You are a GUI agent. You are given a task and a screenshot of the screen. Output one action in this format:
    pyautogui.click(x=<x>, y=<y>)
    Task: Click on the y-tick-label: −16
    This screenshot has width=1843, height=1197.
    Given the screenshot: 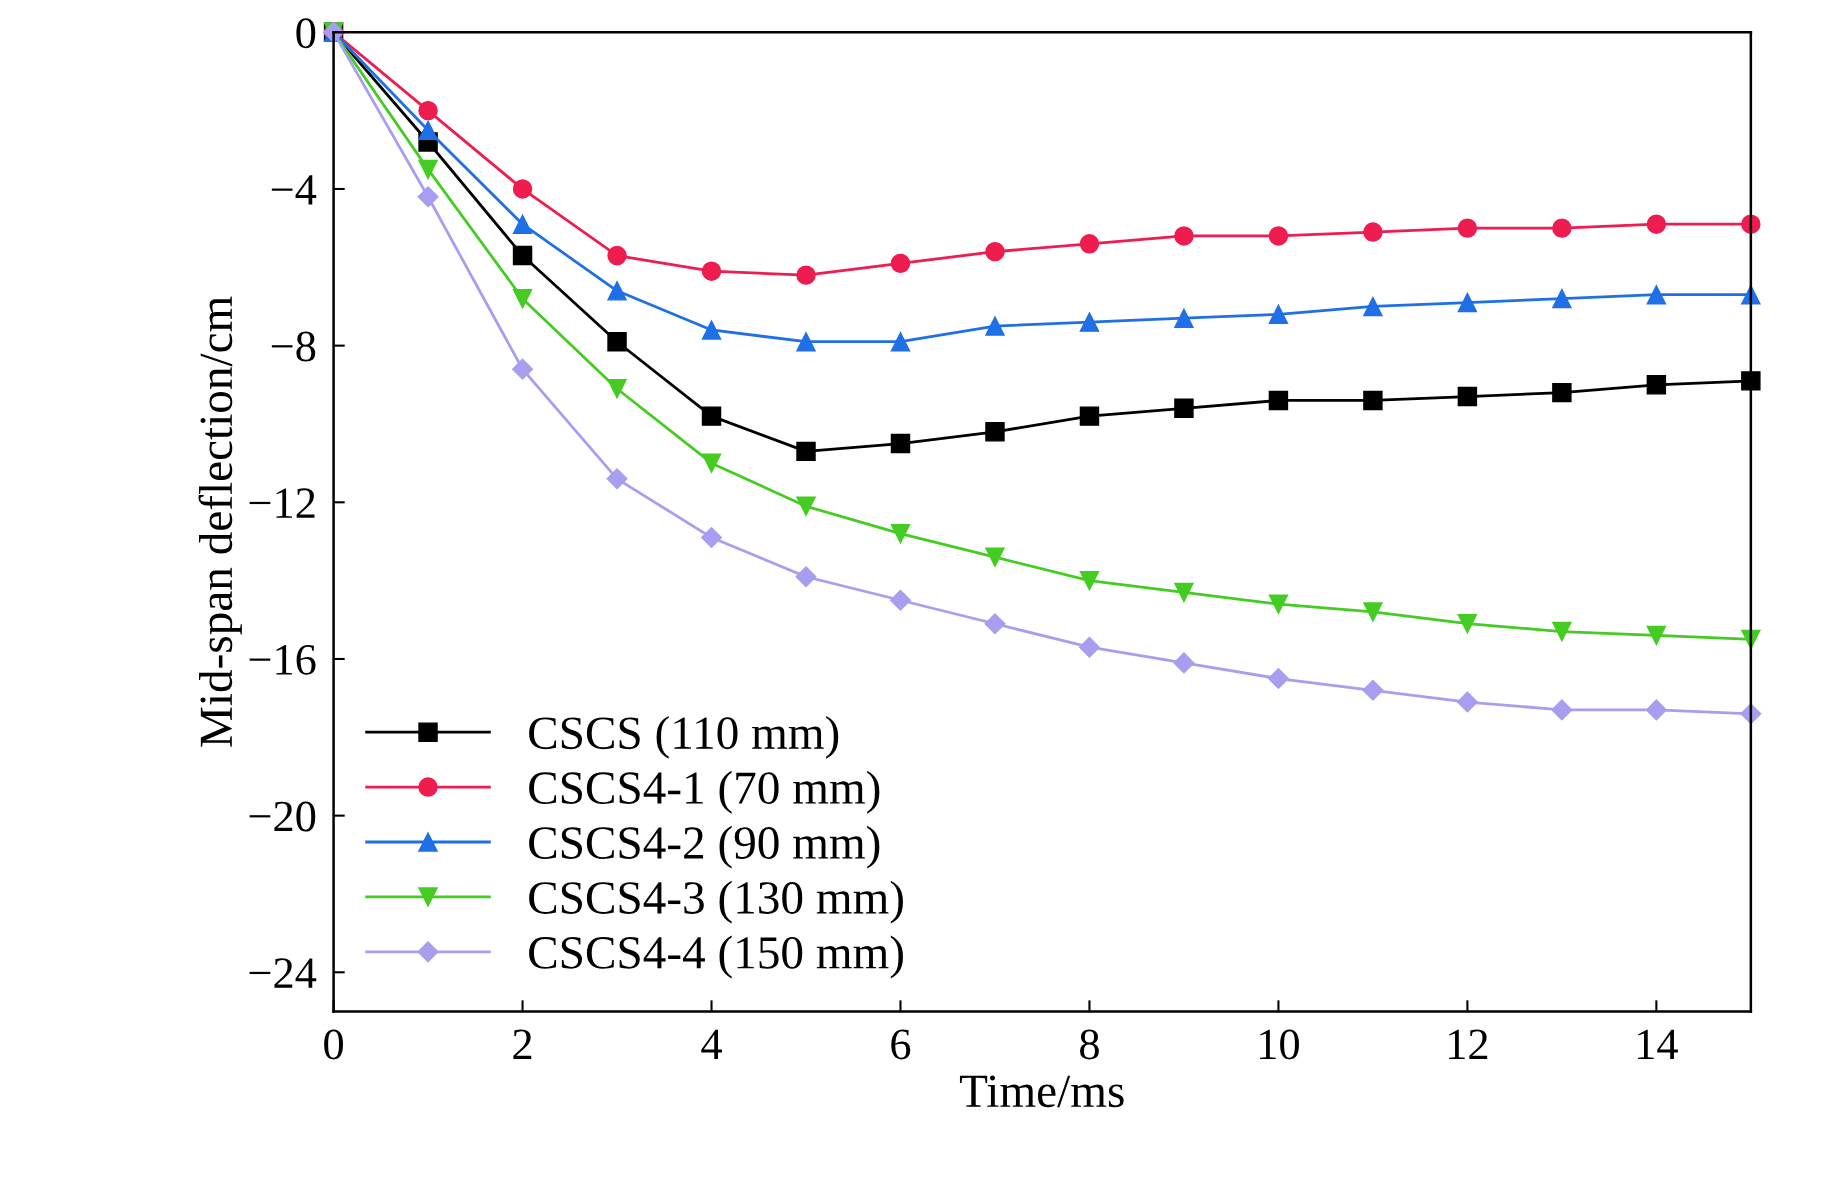 What is the action you would take?
    pyautogui.click(x=282, y=659)
    